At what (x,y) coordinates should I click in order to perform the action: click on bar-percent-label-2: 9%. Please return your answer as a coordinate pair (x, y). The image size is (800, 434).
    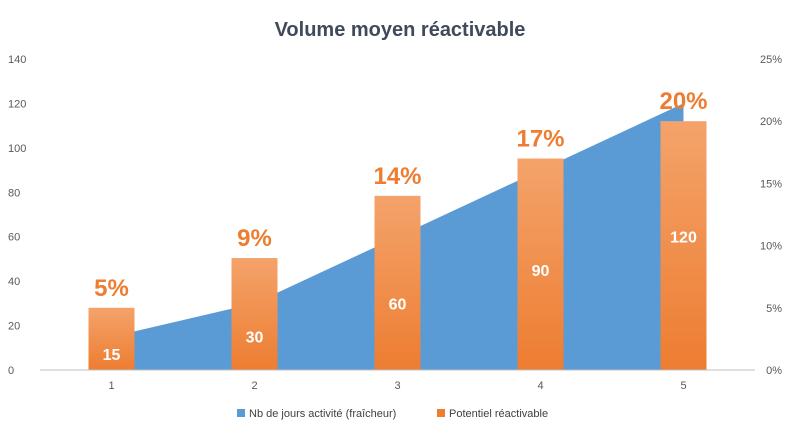
    Looking at the image, I should click on (254, 238).